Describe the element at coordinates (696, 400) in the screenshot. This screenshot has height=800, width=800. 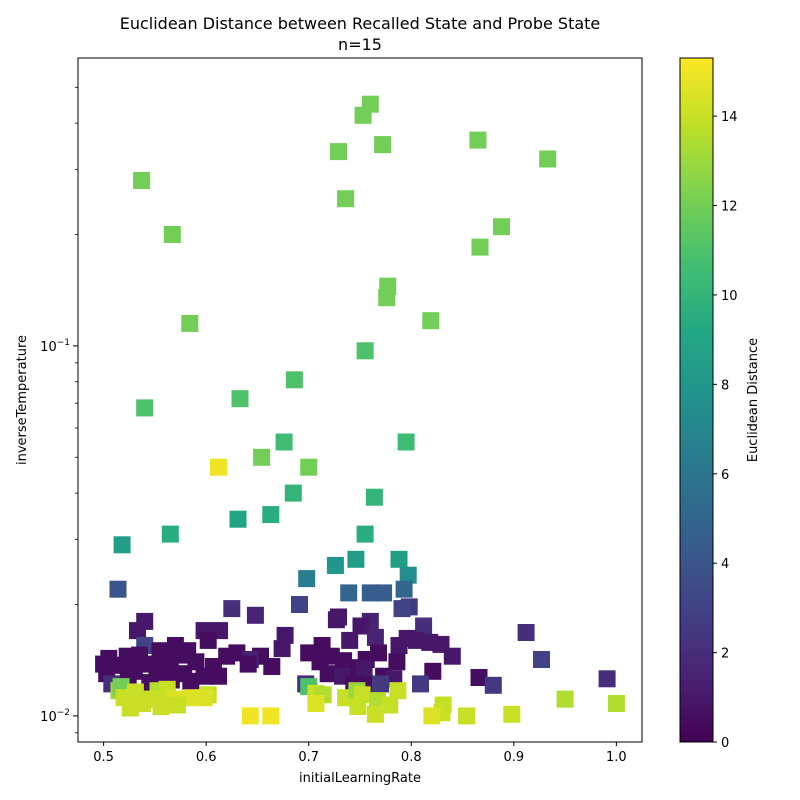
I see `colorbar` at that location.